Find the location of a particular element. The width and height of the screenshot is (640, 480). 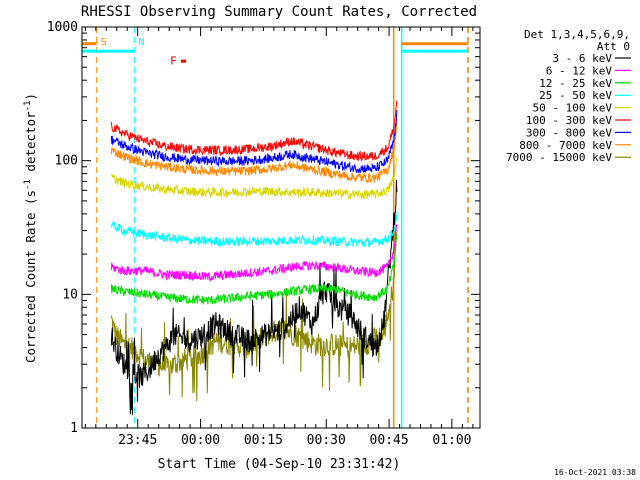

y-axis-label-part1: Corrected Count Rate (s is located at coordinates (30, 276).